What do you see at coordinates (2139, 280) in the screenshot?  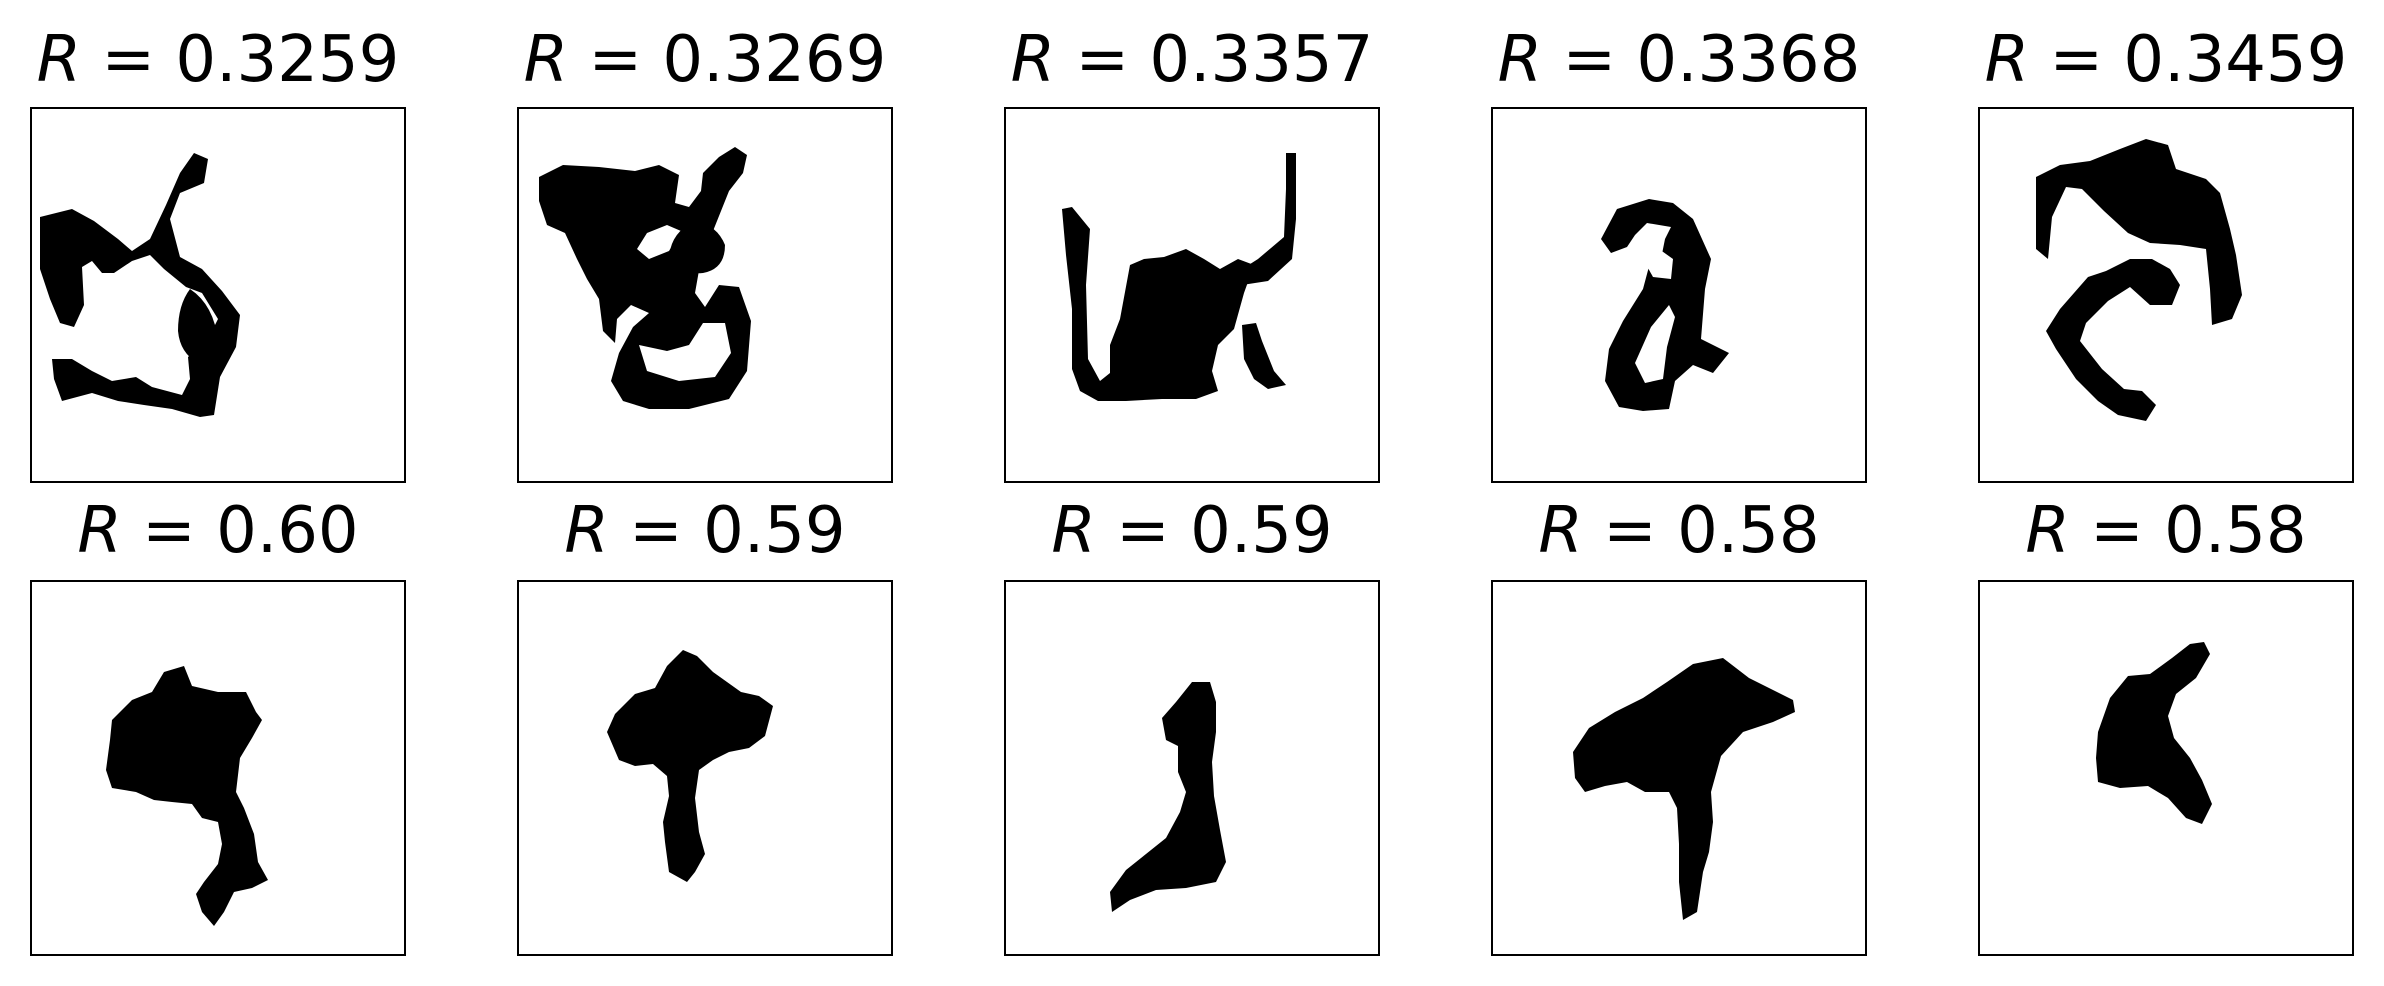 I see `blob-swirl-icon` at bounding box center [2139, 280].